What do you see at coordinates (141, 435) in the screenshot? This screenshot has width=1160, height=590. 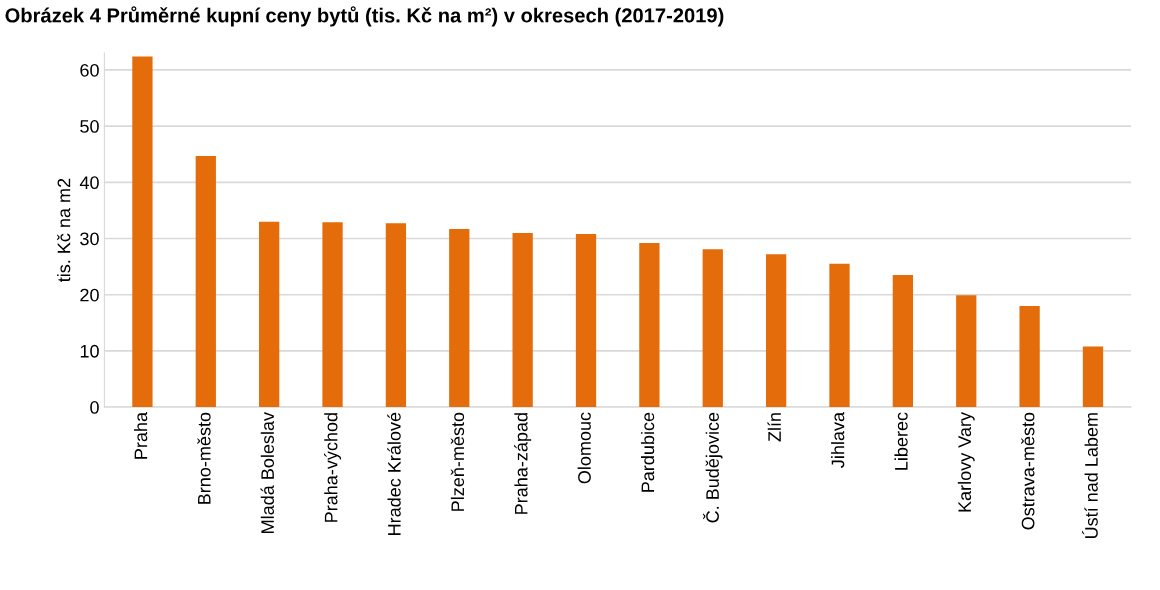 I see `x-tick-label: Praha` at bounding box center [141, 435].